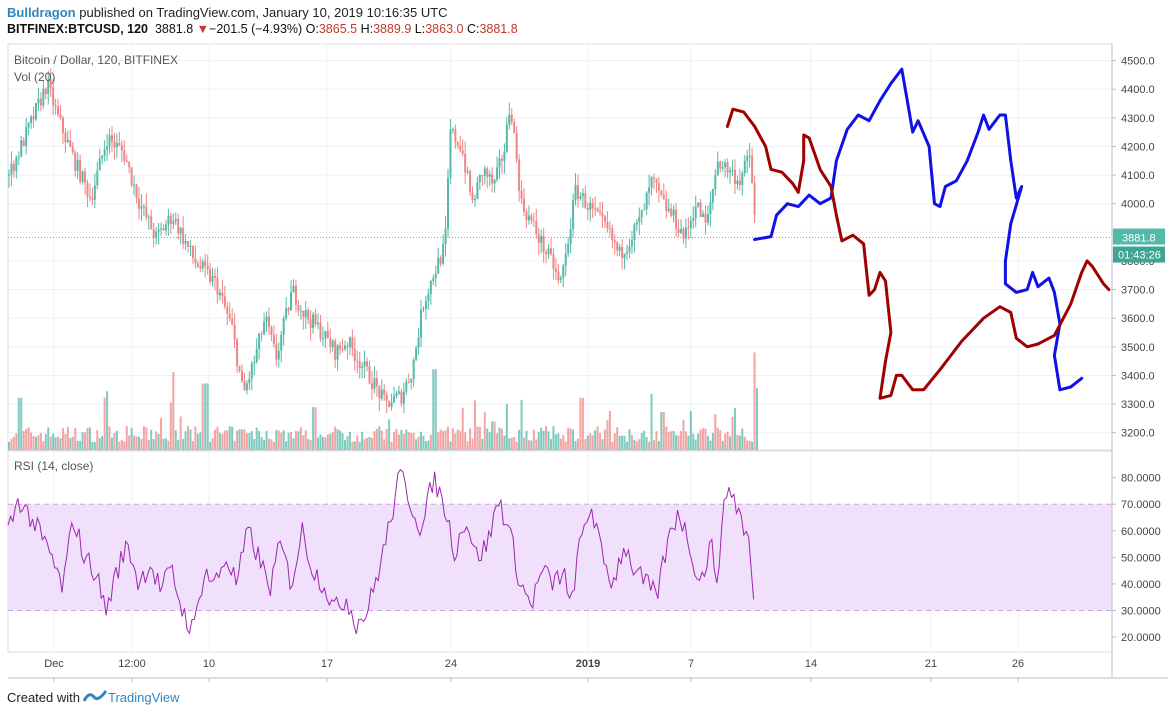 This screenshot has height=715, width=1176. I want to click on price-tick-label: 4100.0, so click(1138, 176).